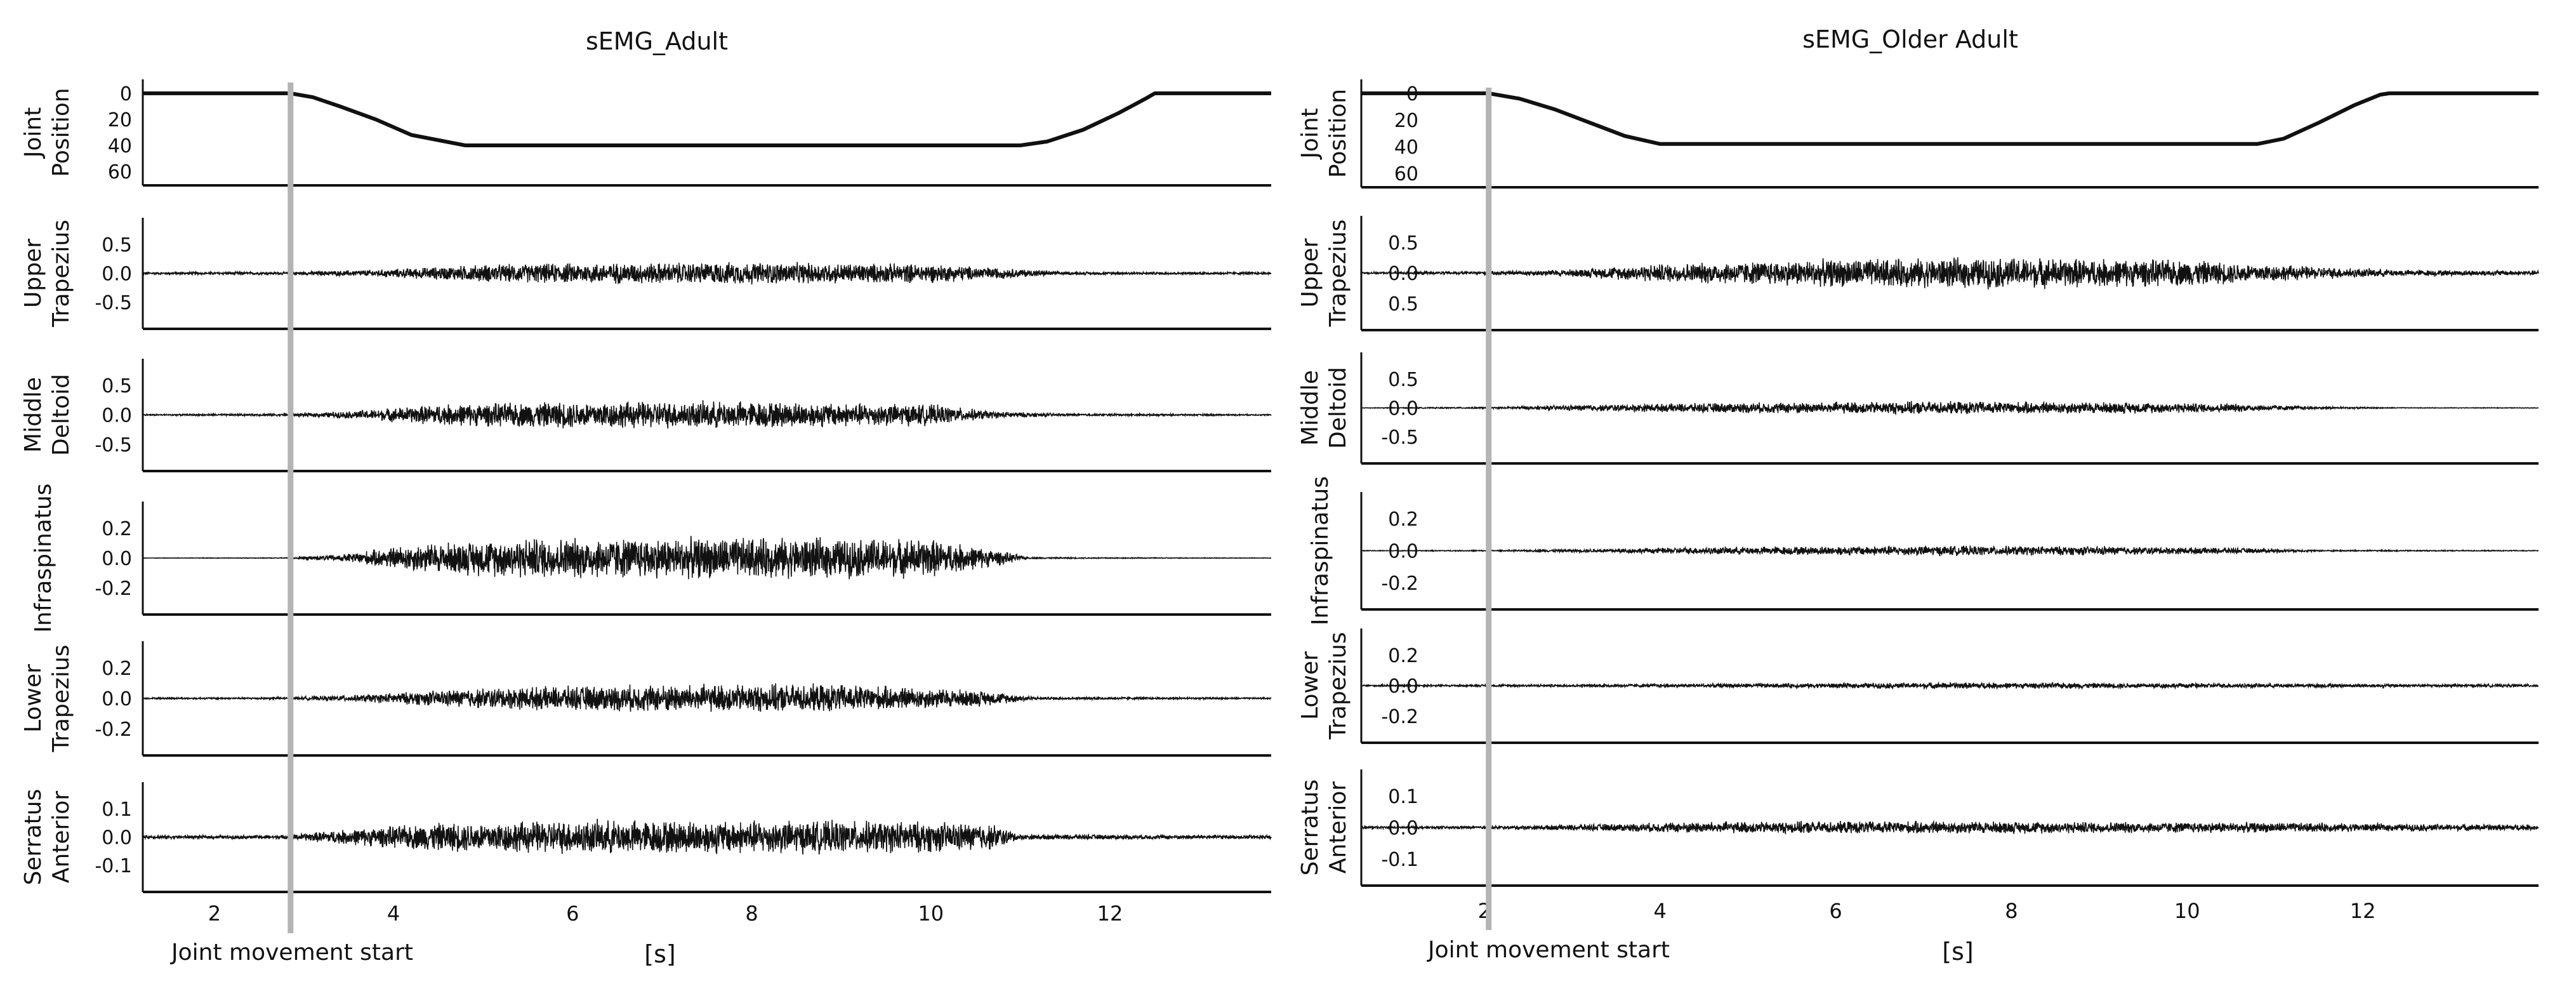  I want to click on row-serratus-anterior: SerratusAnterior 0.1 0.0 -0.1, so click(646, 837).